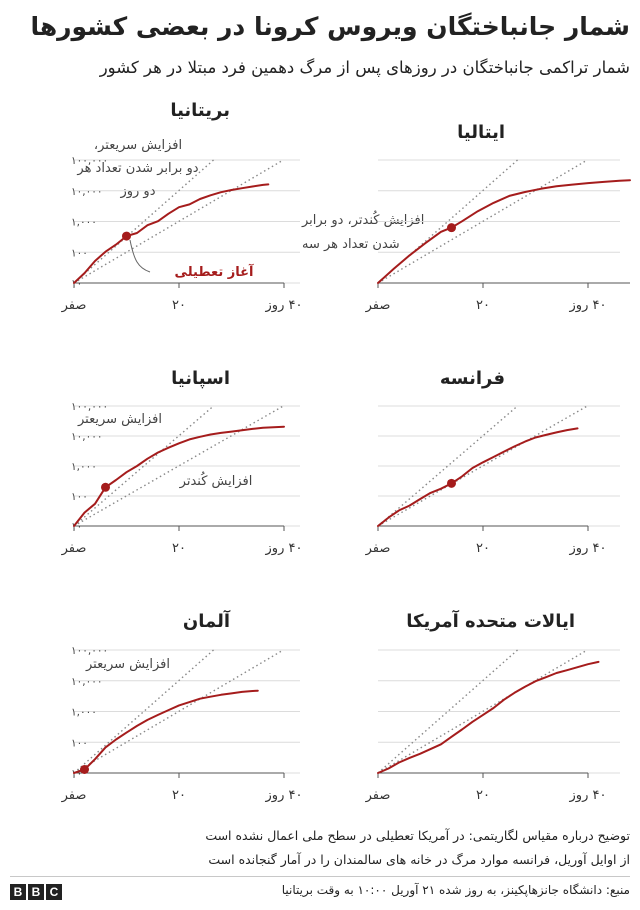 The height and width of the screenshot is (910, 640). I want to click on footer-divider, so click(320, 876).